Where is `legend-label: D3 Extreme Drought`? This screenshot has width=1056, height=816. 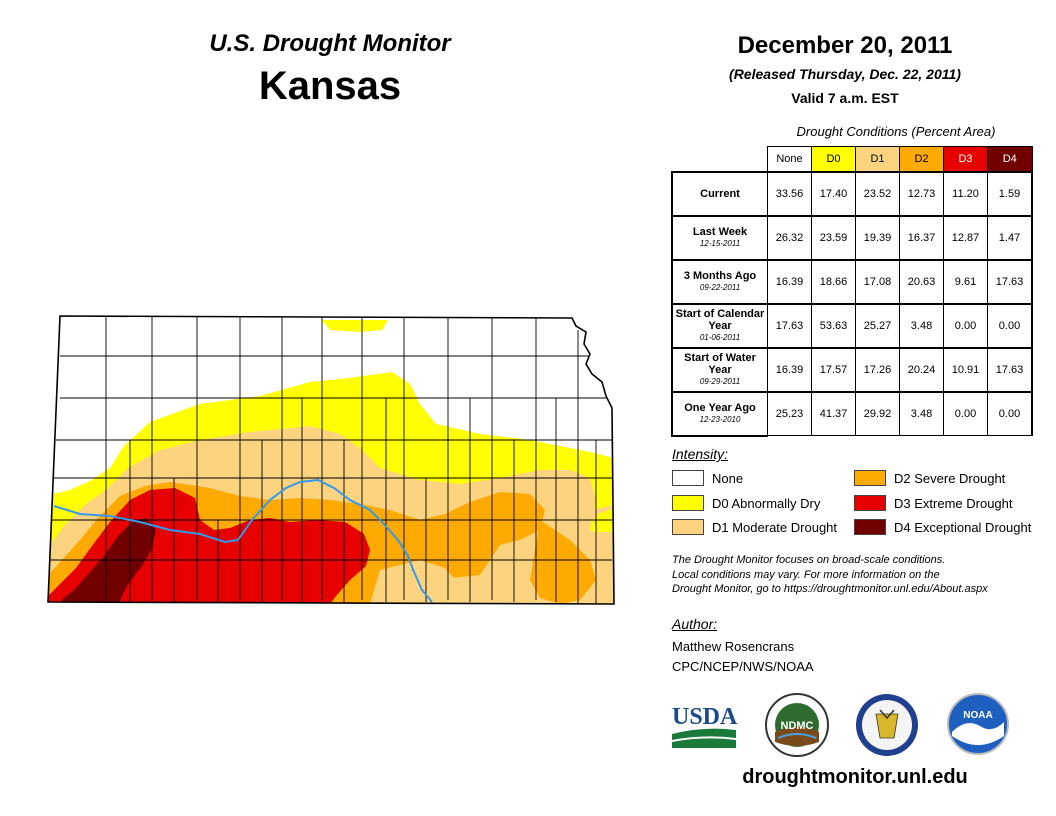
legend-label: D3 Extreme Drought is located at coordinates (953, 503).